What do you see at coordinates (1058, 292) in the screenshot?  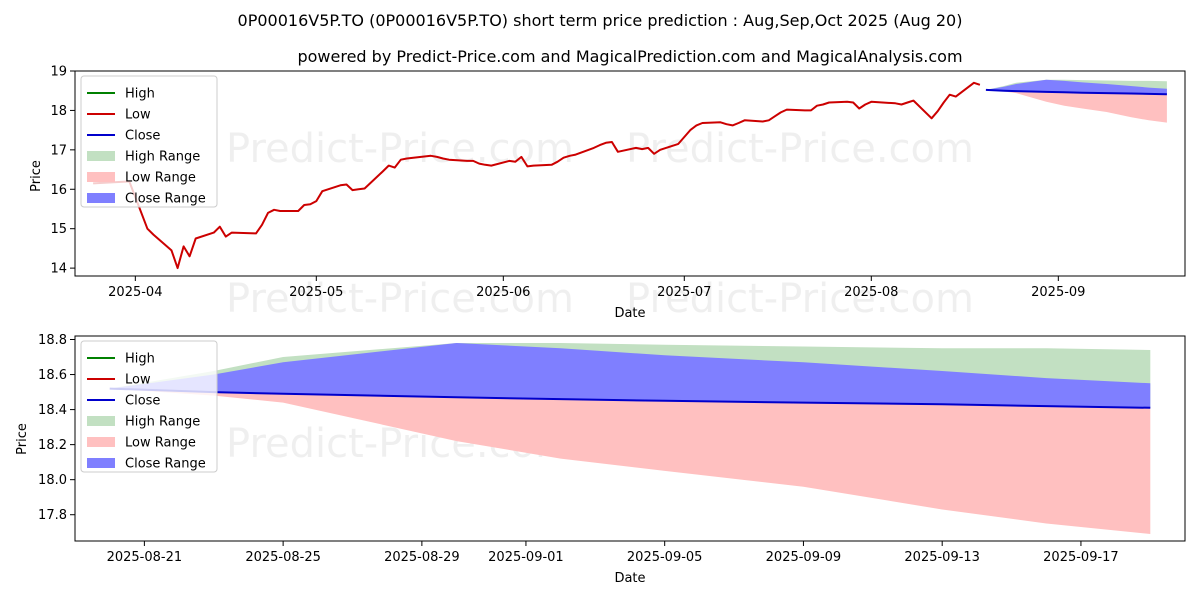 I see `x-tick-label: 2025-09` at bounding box center [1058, 292].